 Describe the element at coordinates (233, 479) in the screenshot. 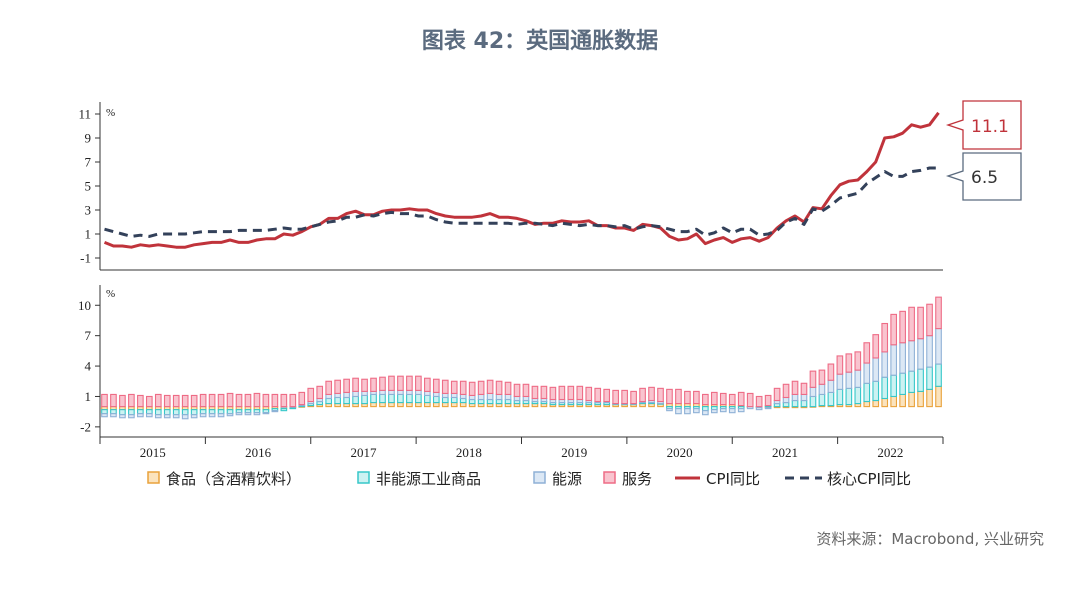

I see `legend-label-food: 食品（含酒精饮料）` at that location.